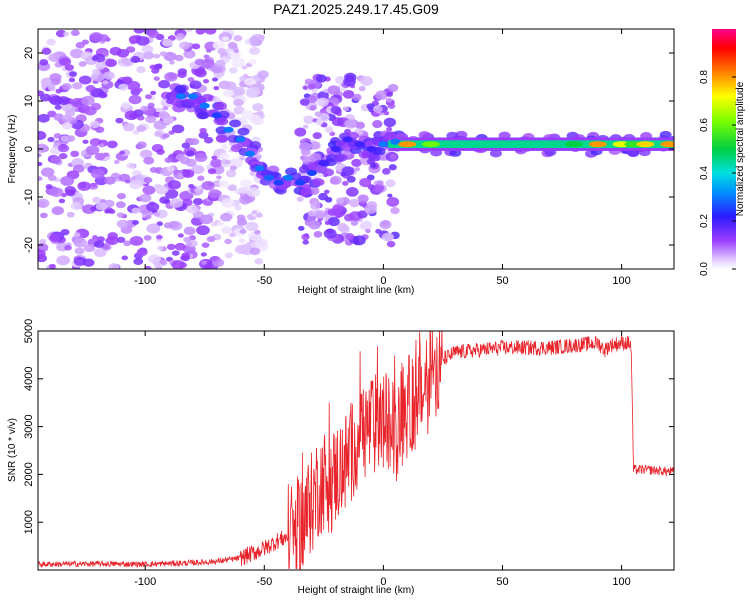 The width and height of the screenshot is (750, 600). What do you see at coordinates (704, 221) in the screenshot?
I see `colorbar-tick-label: 0.2` at bounding box center [704, 221].